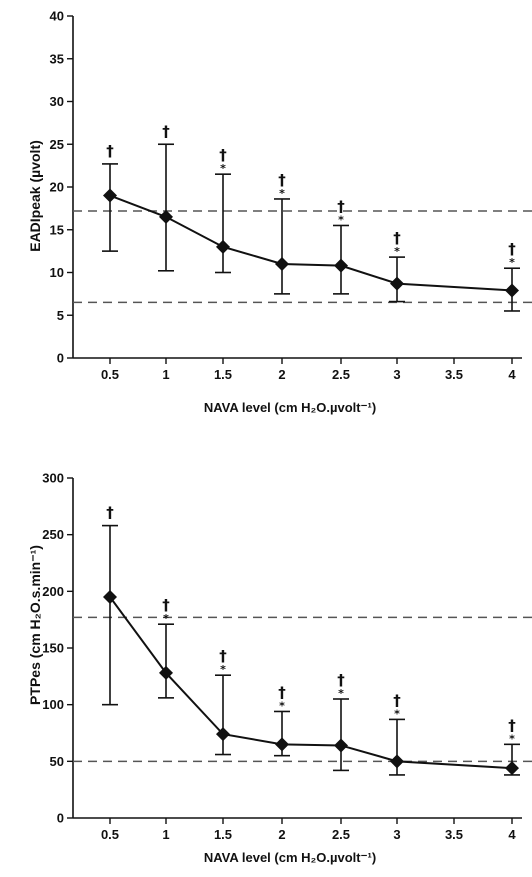 Image resolution: width=532 pixels, height=877 pixels. Describe the element at coordinates (57, 272) in the screenshot. I see `y-tick-label: 10` at that location.